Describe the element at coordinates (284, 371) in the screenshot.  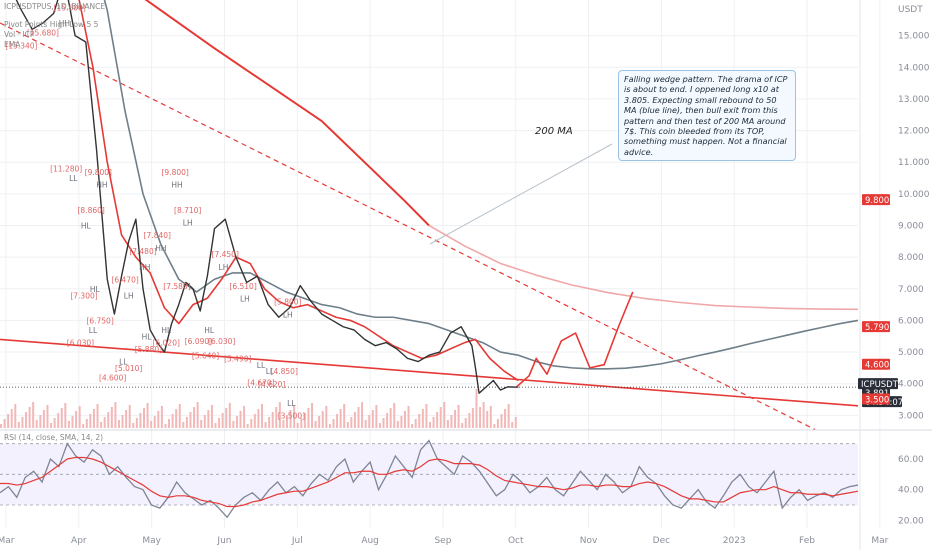
I see `pivot-label: [4.850]` at that location.